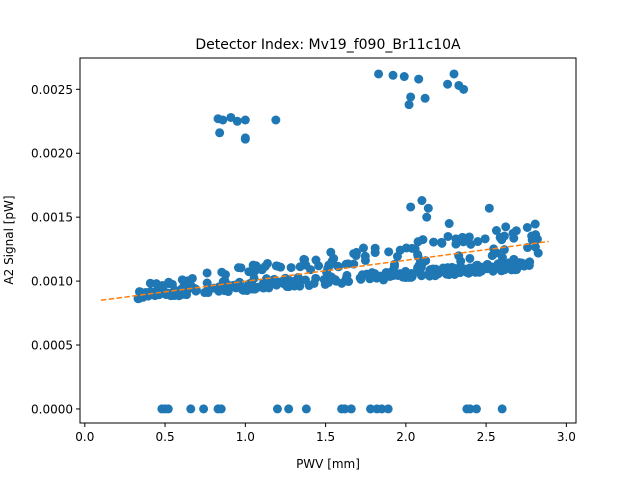  Describe the element at coordinates (325, 437) in the screenshot. I see `x-tick-label: 1.5` at that location.